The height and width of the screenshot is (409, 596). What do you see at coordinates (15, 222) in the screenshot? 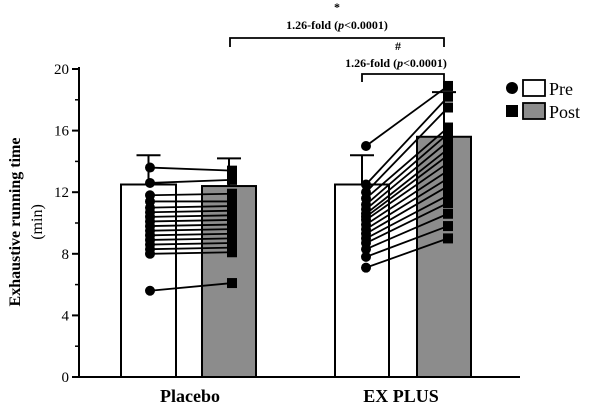
I see `y-axis-label: Exhaustive running time` at bounding box center [15, 222].